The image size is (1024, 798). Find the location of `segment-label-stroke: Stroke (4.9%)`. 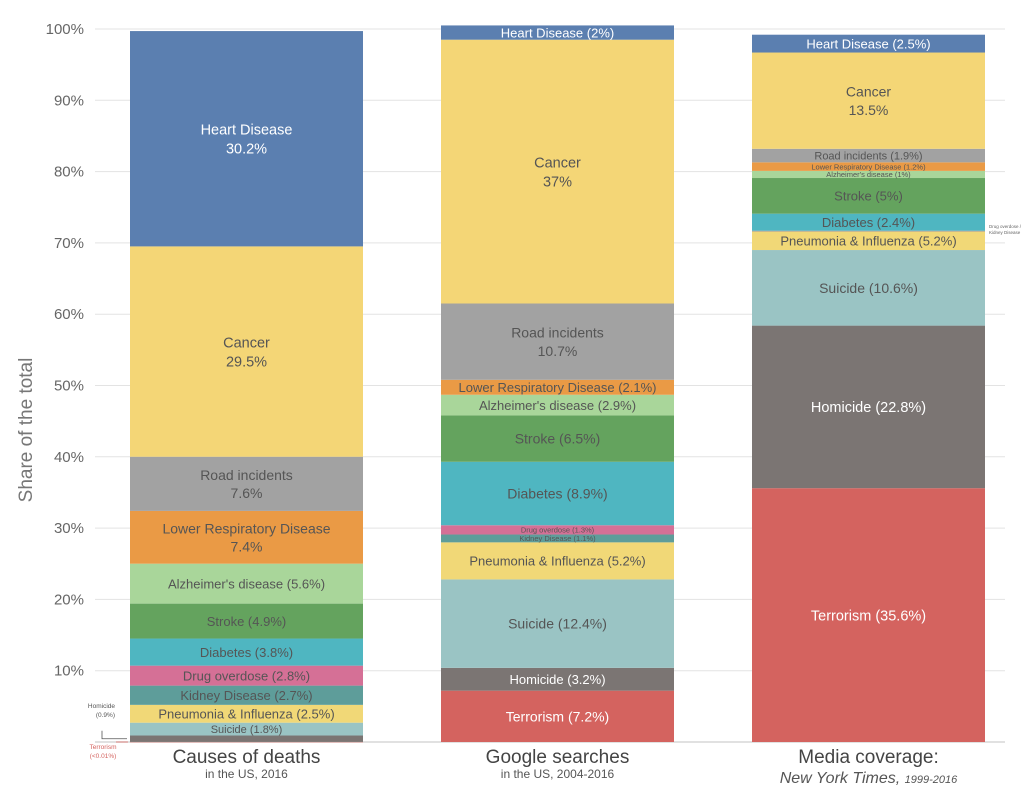

segment-label-stroke: Stroke (4.9%) is located at coordinates (246, 621).